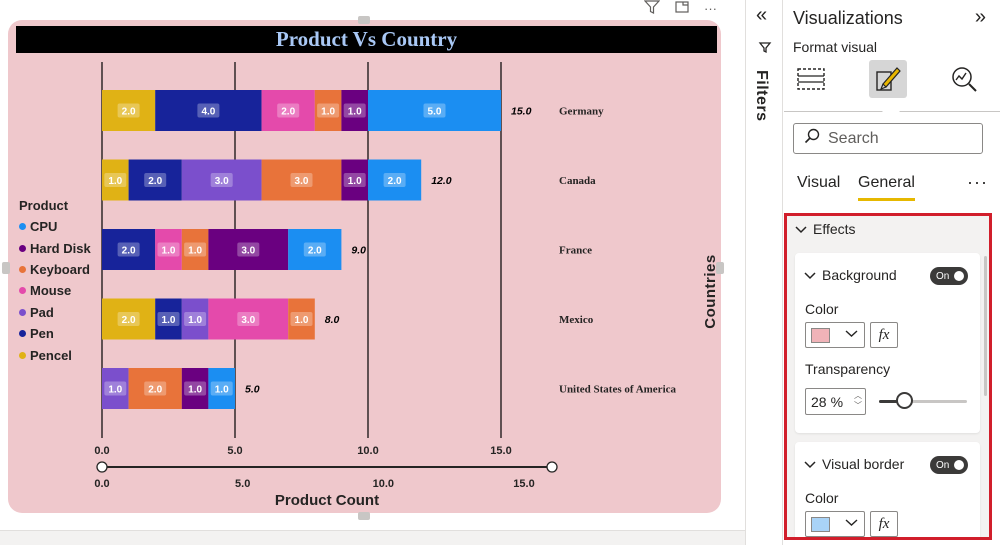 This screenshot has width=1000, height=545. I want to click on visual-border-toggle: On, so click(949, 465).